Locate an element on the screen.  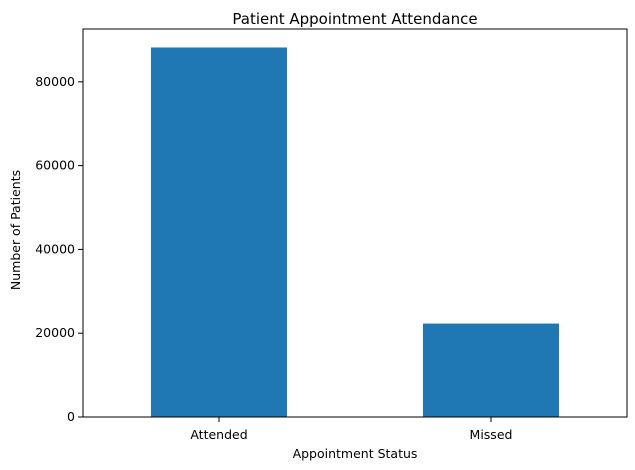
y-tick-label: 80000 is located at coordinates (55, 81).